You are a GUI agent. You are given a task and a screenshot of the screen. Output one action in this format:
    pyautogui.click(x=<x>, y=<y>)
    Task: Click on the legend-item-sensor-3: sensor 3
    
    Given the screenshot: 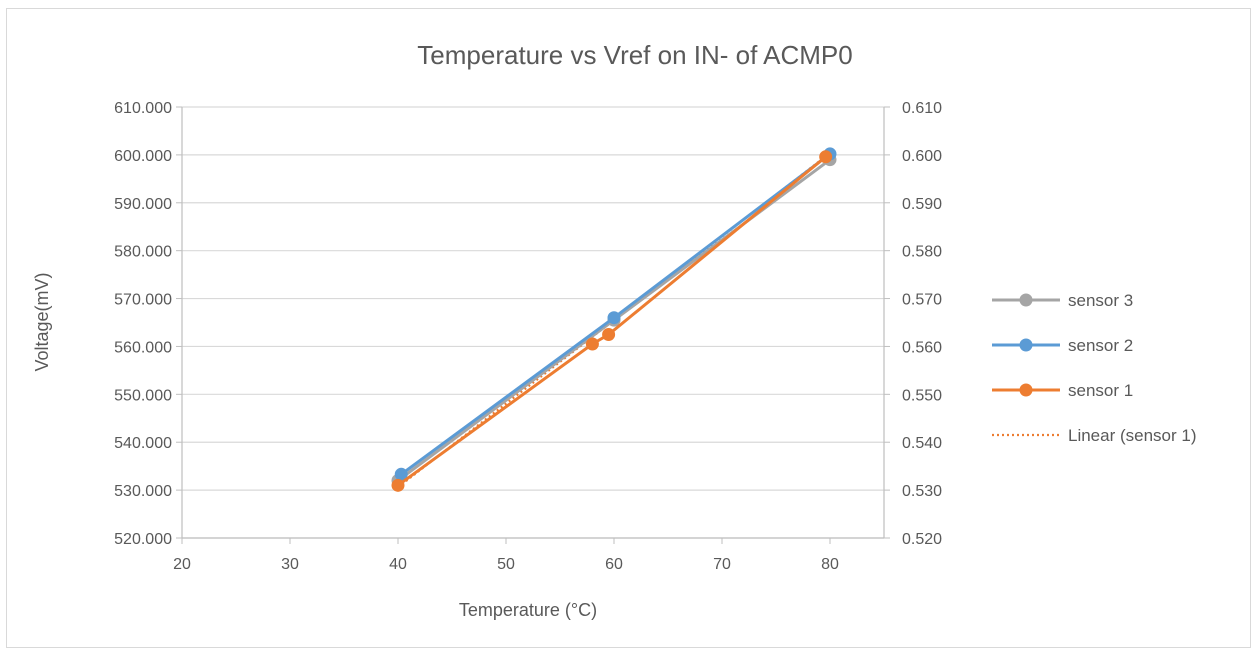 What is the action you would take?
    pyautogui.click(x=1062, y=300)
    